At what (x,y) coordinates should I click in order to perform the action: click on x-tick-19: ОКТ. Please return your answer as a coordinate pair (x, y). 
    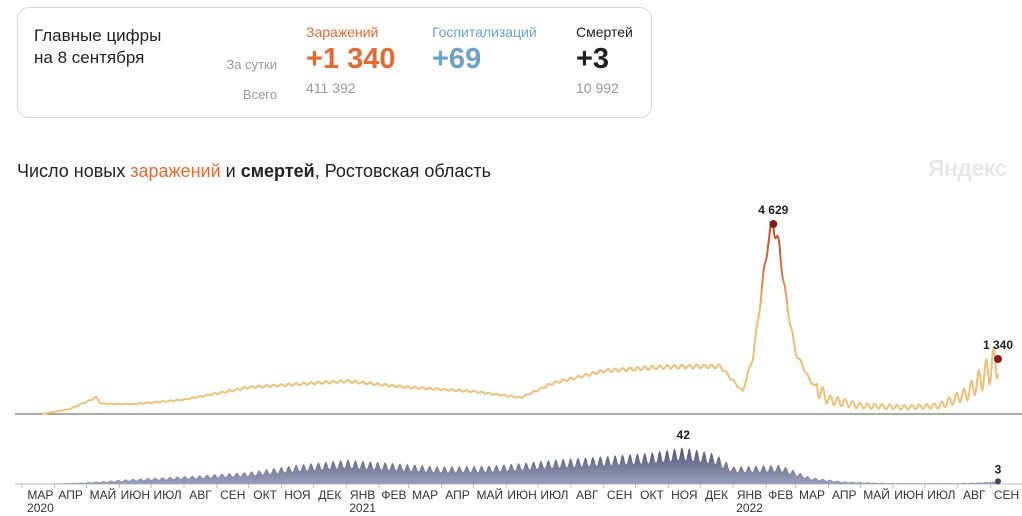
    Looking at the image, I should click on (652, 495).